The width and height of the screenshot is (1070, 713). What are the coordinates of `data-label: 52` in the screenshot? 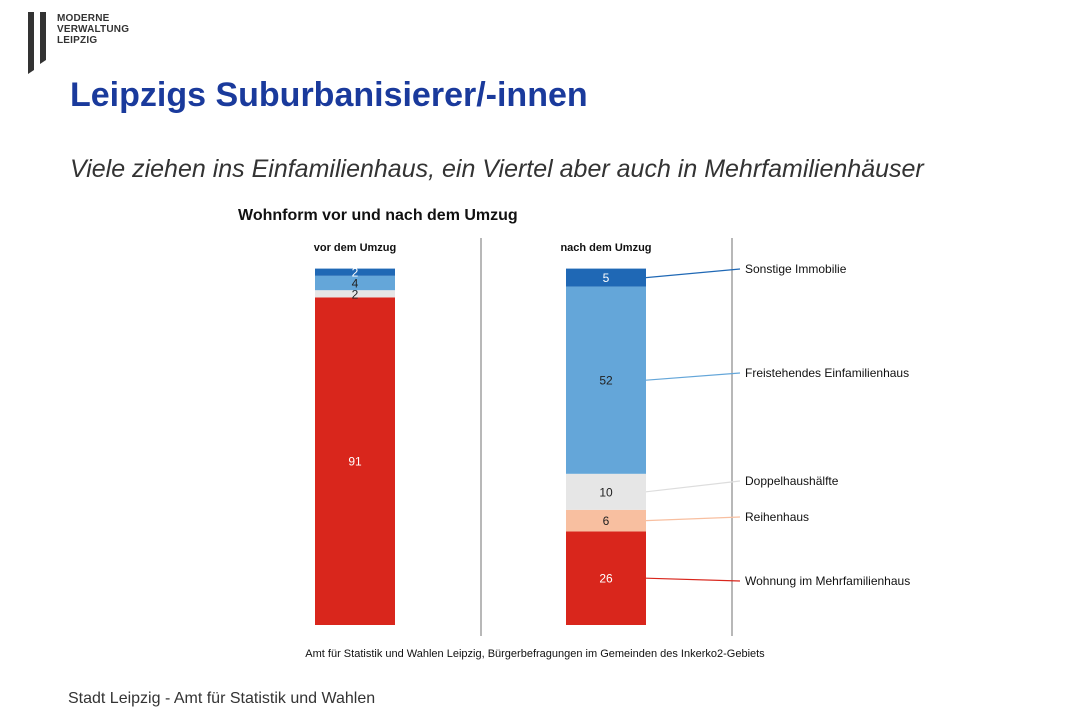 It's located at (606, 381).